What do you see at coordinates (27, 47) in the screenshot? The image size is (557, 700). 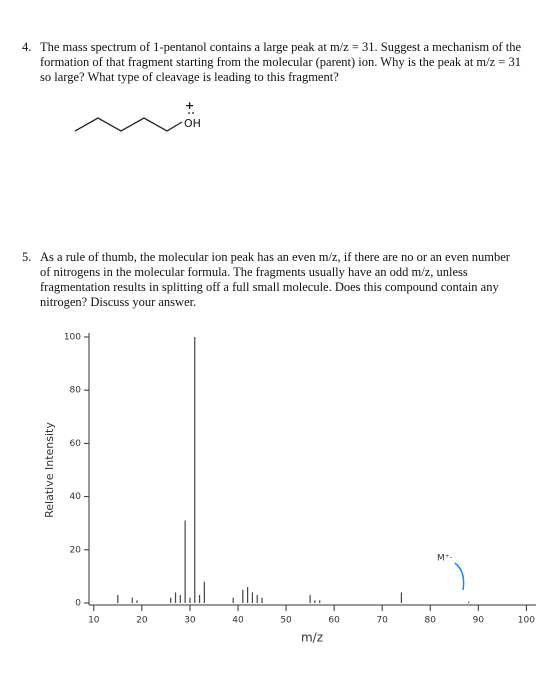 I see `question-number: 4.` at bounding box center [27, 47].